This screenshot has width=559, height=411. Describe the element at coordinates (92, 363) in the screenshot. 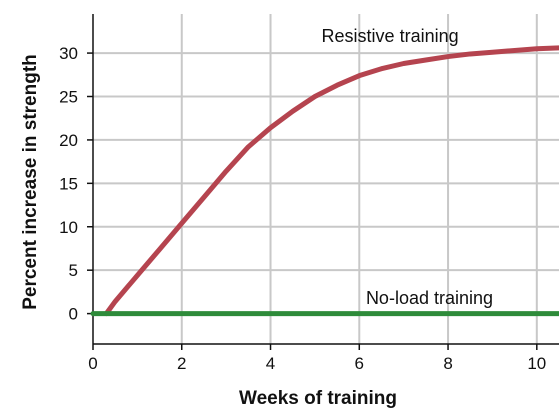

I see `x-tick-label-0: 0` at that location.